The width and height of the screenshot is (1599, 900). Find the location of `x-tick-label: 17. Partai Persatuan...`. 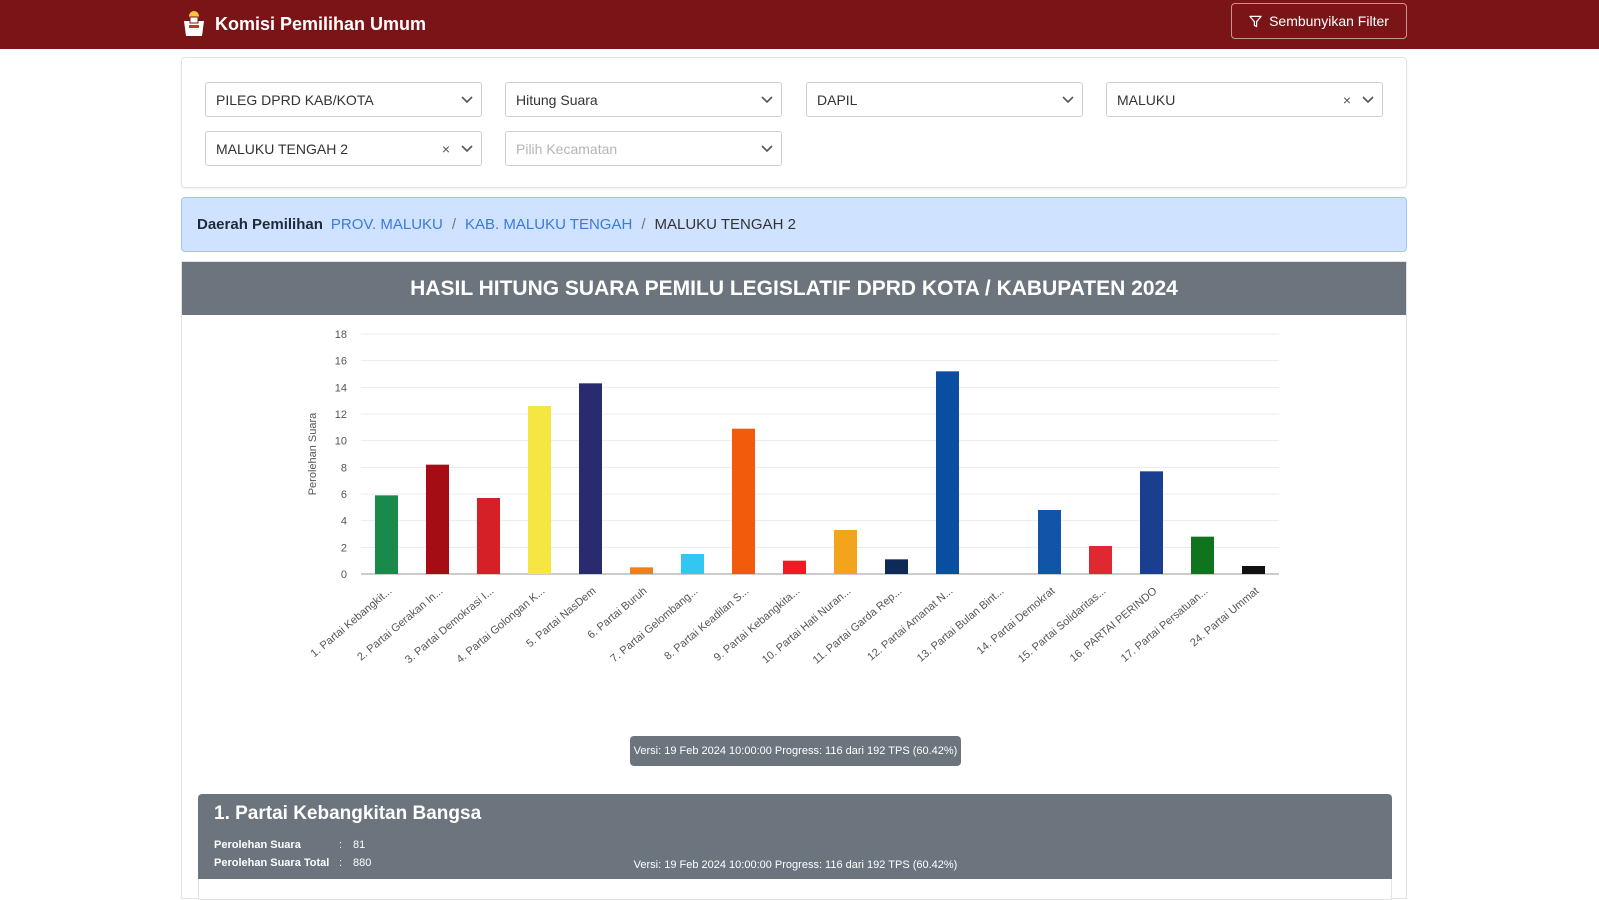

x-tick-label: 17. Partai Persatuan... is located at coordinates (1165, 625).